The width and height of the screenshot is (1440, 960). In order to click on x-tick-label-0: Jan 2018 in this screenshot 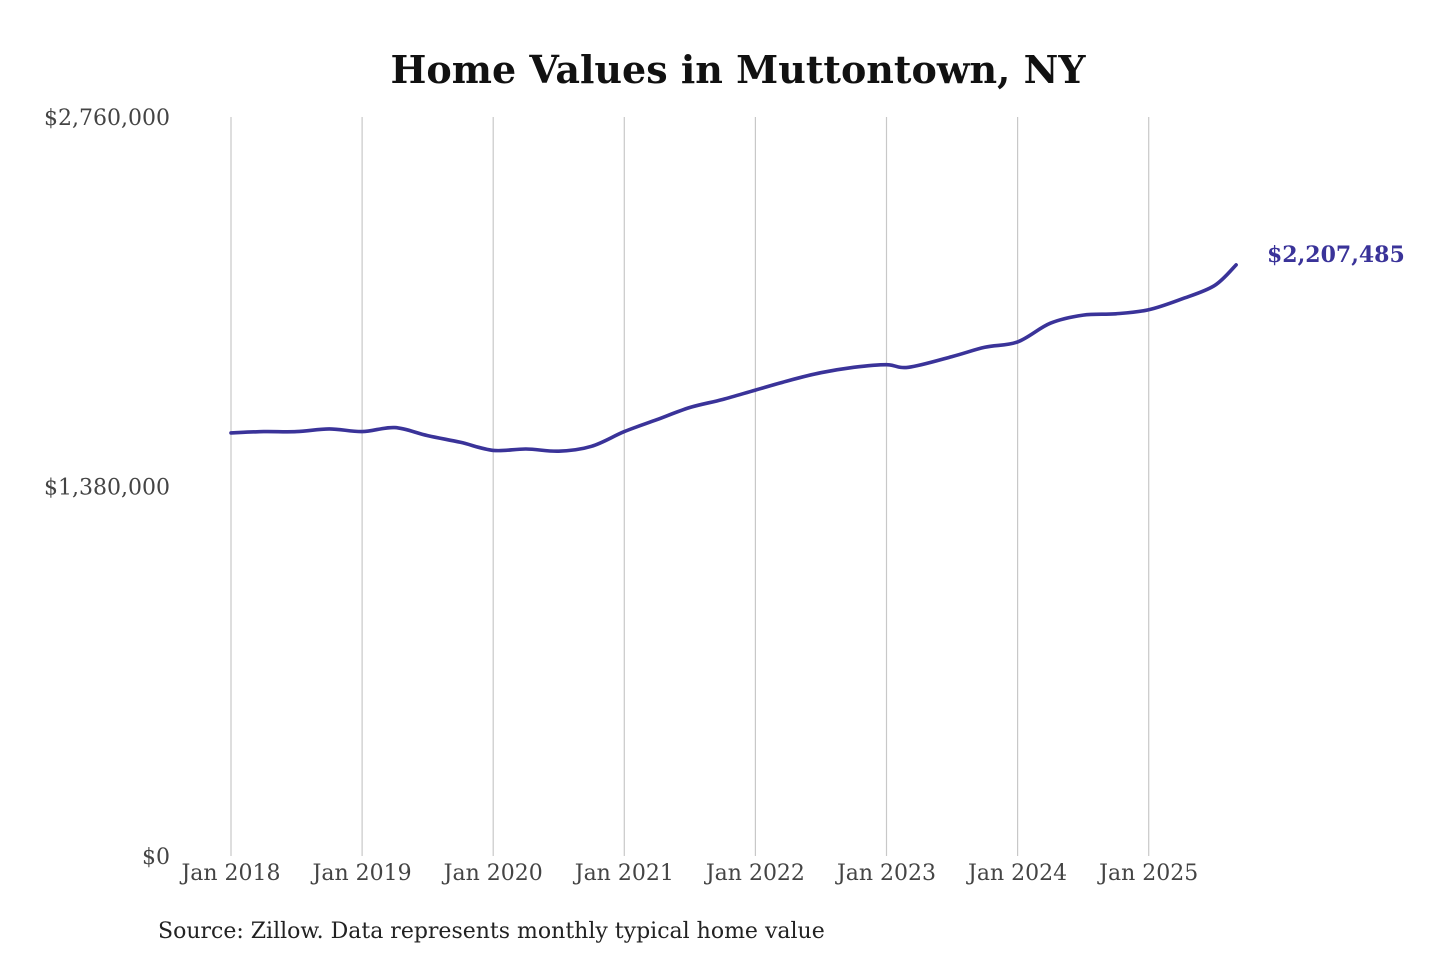, I will do `click(229, 873)`.